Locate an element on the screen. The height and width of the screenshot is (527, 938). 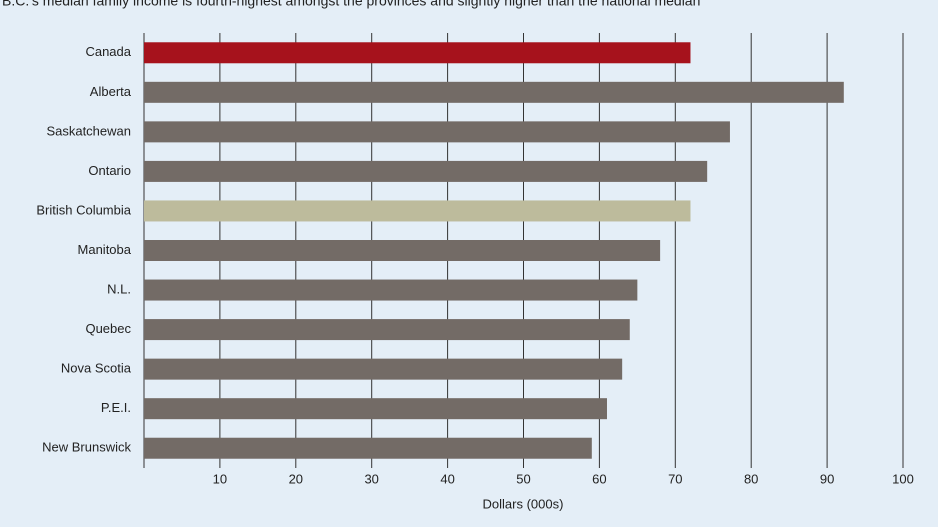
y-tick-label: Ontario is located at coordinates (109, 170).